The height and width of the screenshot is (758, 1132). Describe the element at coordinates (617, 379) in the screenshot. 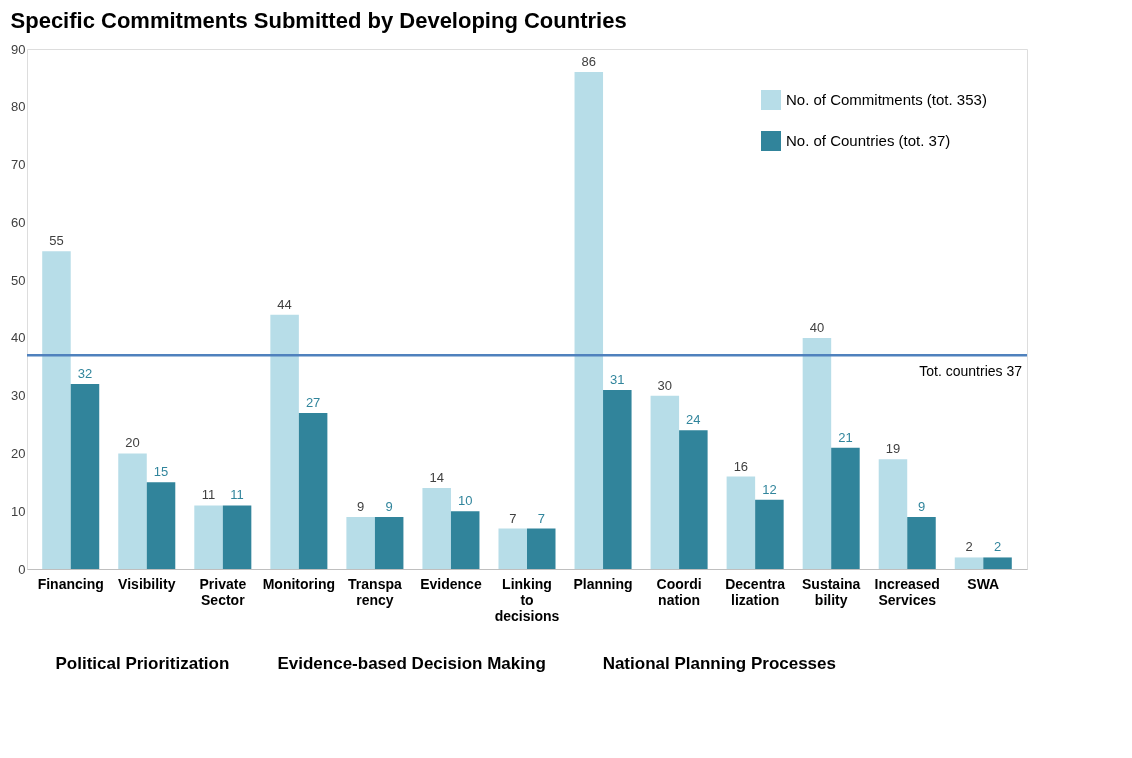

I see `data-label: 31` at that location.